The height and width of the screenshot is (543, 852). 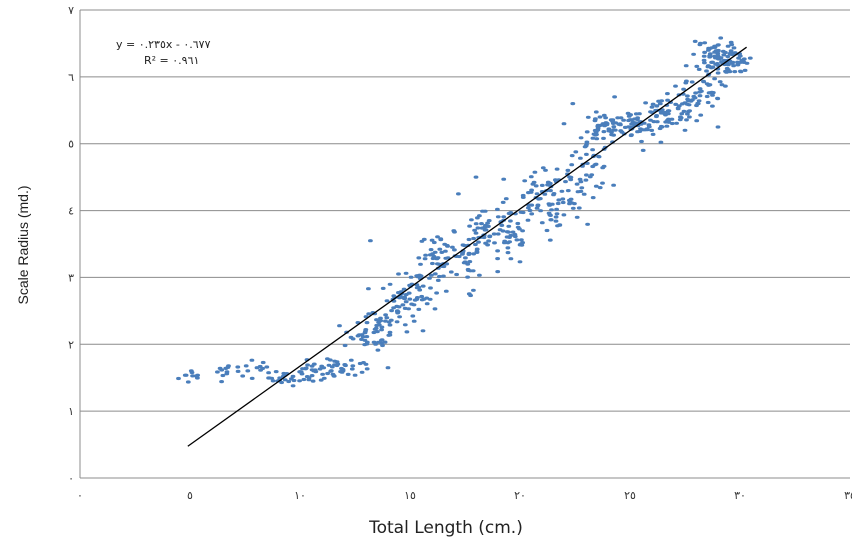 What do you see at coordinates (71, 244) in the screenshot?
I see `y-tick-labels: ٠ ١ ٢ ٣ ٤ ٥ ٦ ٧` at bounding box center [71, 244].